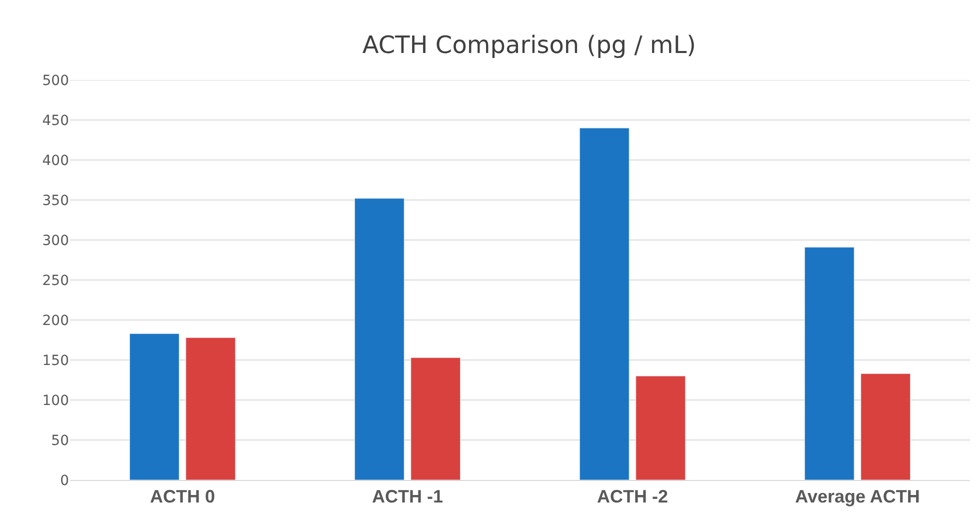  What do you see at coordinates (55, 80) in the screenshot?
I see `y-tick-label: 500` at bounding box center [55, 80].